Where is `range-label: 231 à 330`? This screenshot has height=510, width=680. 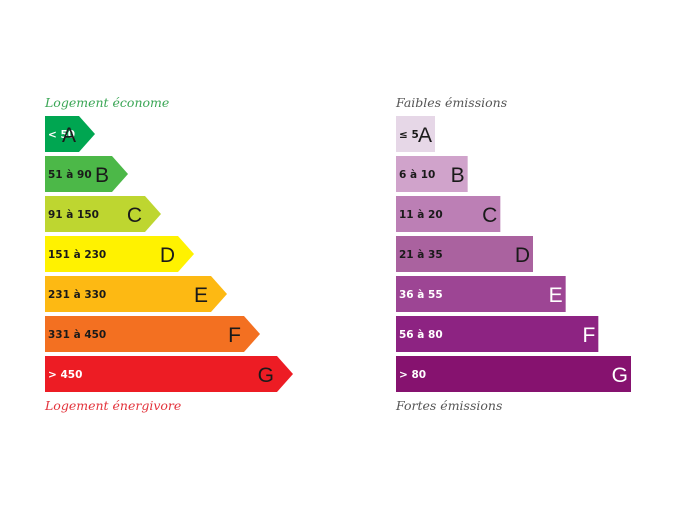
range-label: 231 à 330 is located at coordinates (77, 295).